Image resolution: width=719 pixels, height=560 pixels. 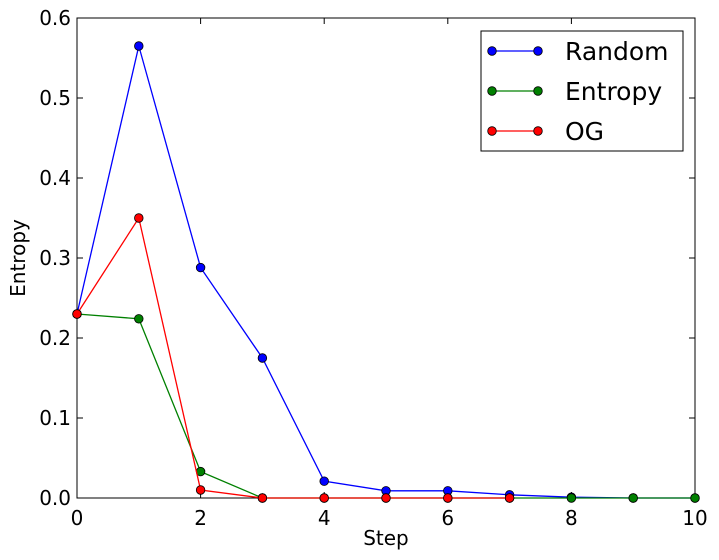 What do you see at coordinates (55, 258) in the screenshot?
I see `y-tick-label: 0.3` at bounding box center [55, 258].